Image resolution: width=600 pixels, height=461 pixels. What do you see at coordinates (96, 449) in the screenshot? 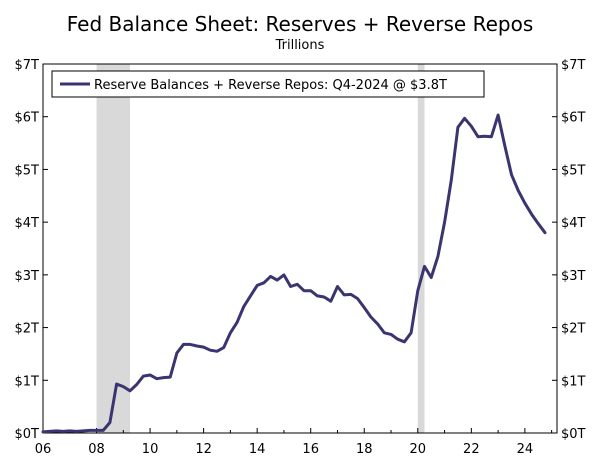
I see `x-tick-label: 08` at bounding box center [96, 449].